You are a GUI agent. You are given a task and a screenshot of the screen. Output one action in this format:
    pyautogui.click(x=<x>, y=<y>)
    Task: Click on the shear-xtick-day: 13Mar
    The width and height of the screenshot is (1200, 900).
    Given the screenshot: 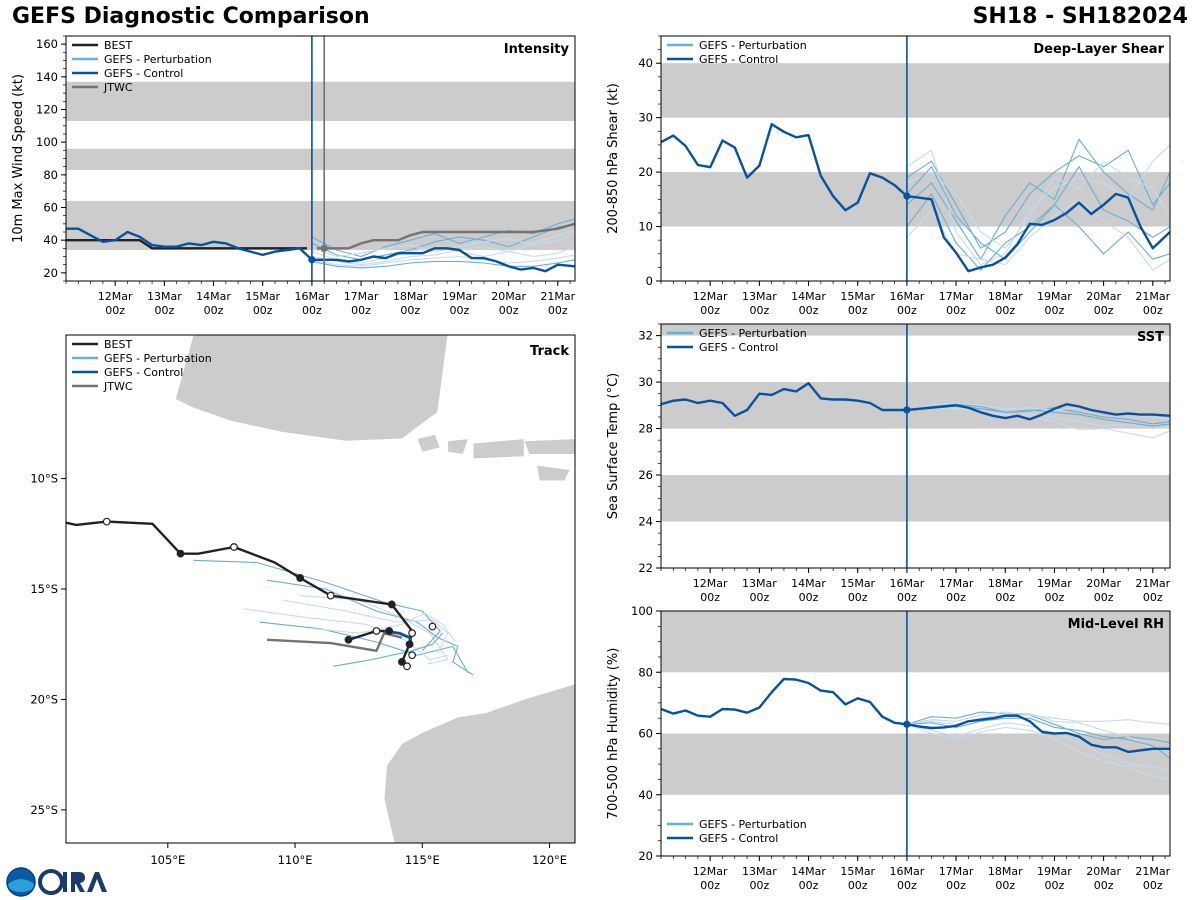 What is the action you would take?
    pyautogui.click(x=759, y=296)
    